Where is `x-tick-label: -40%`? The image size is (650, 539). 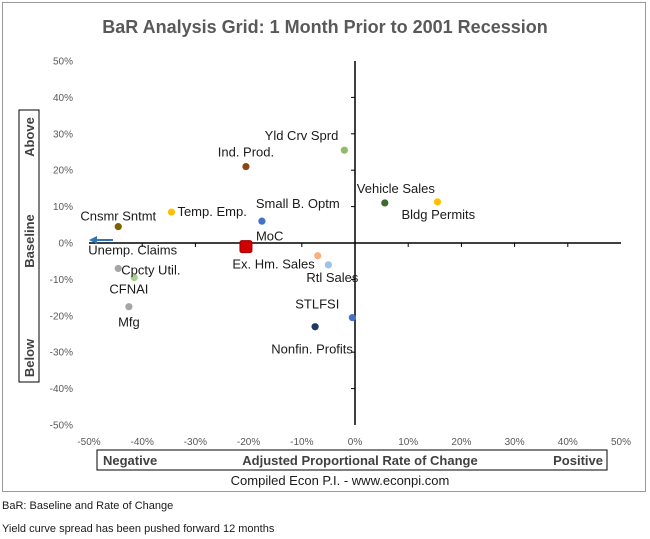 x-tick-label: -40% is located at coordinates (142, 442).